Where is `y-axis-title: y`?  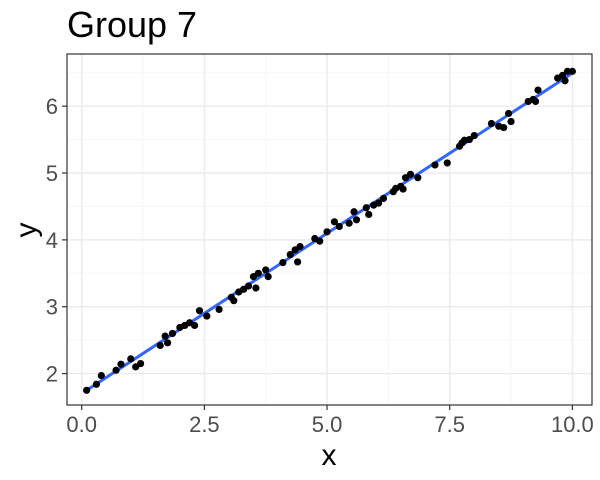 y-axis-title: y is located at coordinates (26, 230).